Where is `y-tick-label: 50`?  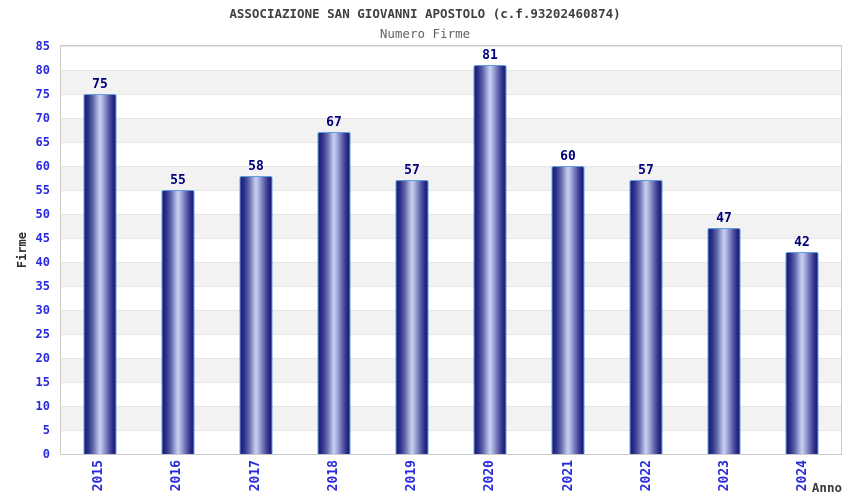 y-tick-label: 50 is located at coordinates (42, 214).